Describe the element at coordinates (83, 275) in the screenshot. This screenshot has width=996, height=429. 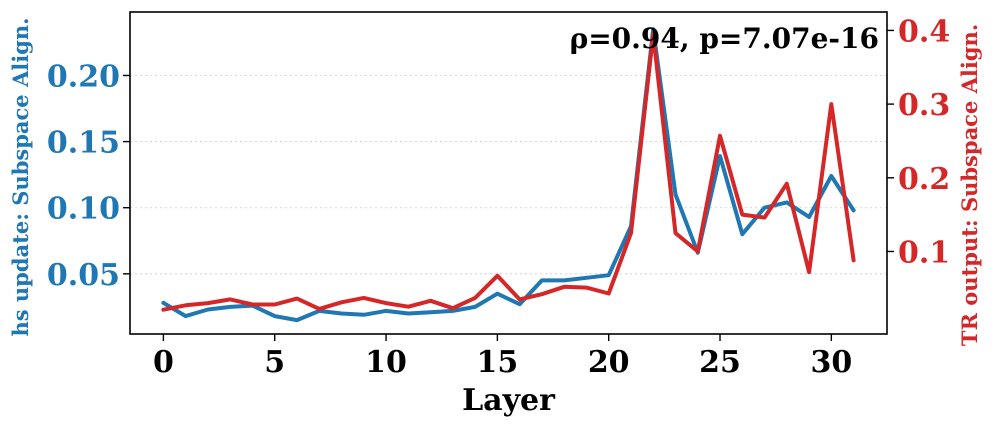
I see `left-y-tick-label: 0.05` at that location.